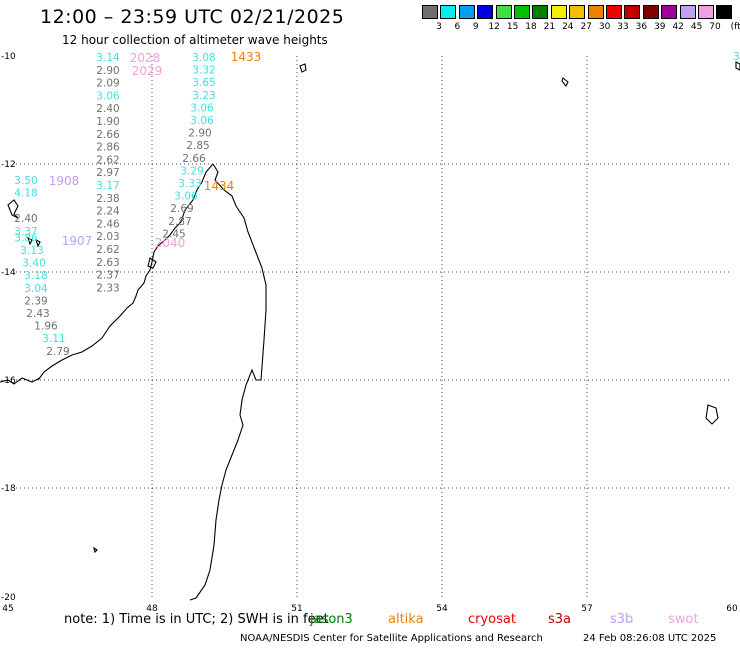  Describe the element at coordinates (25, 181) in the screenshot. I see `wave-height-label: 3.50` at that location.